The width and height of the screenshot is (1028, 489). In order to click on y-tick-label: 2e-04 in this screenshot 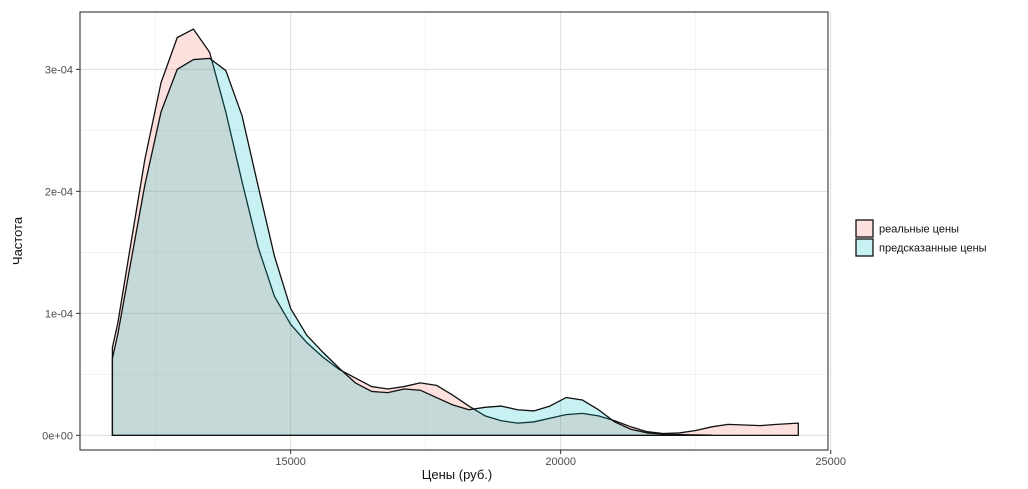, I will do `click(59, 192)`.